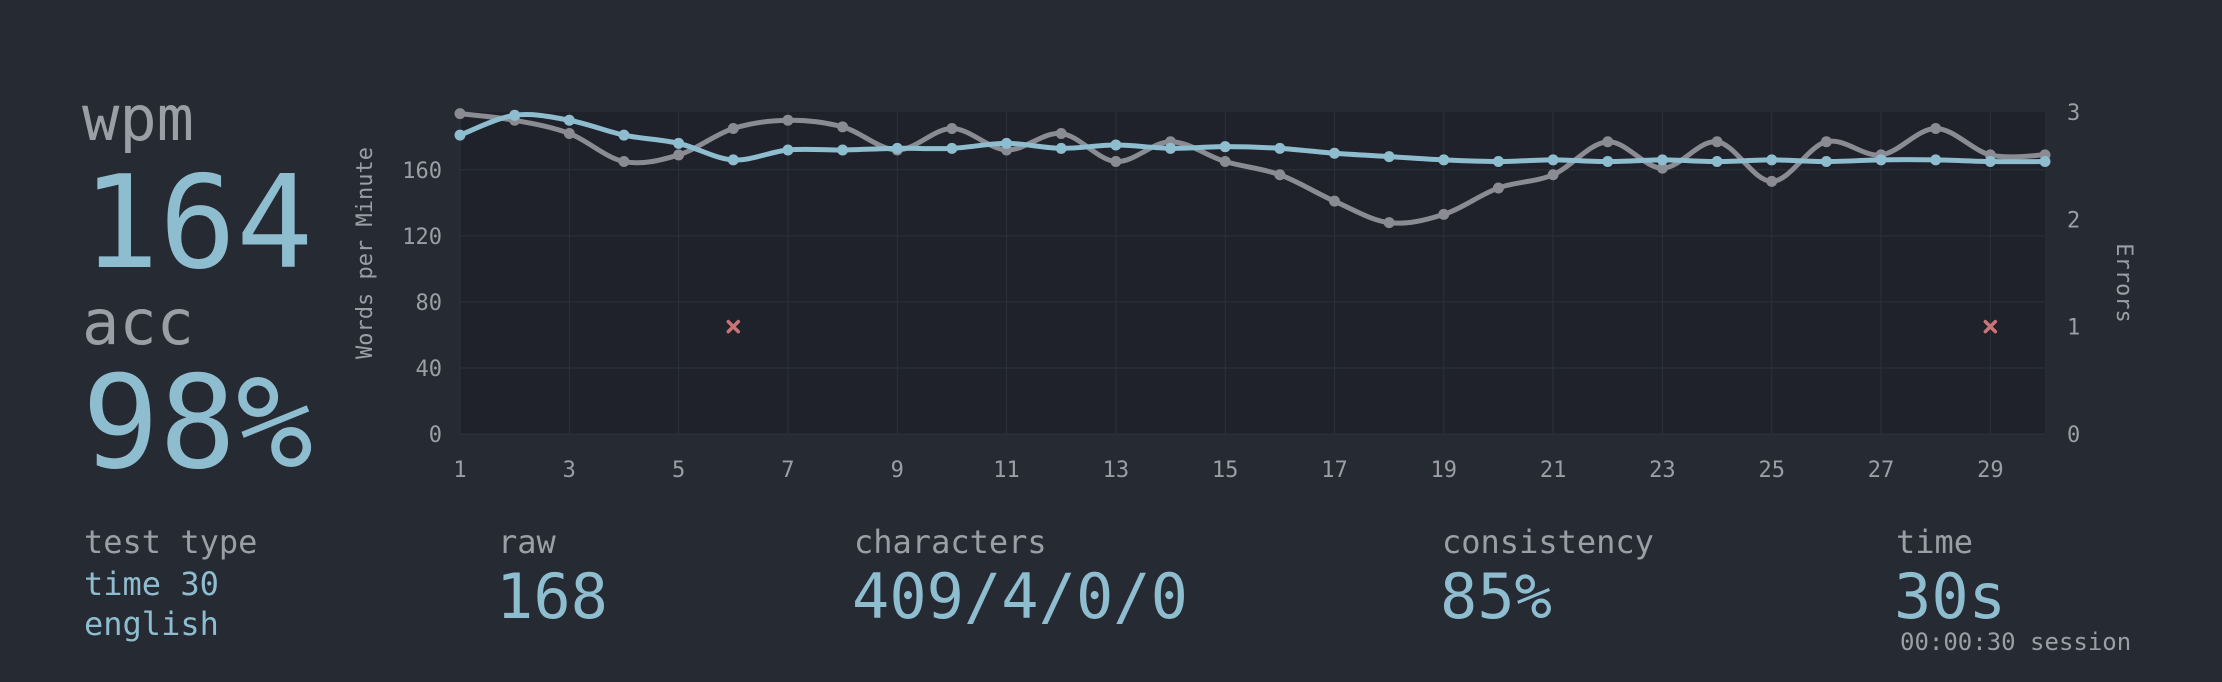 The height and width of the screenshot is (682, 2222). What do you see at coordinates (2073, 113) in the screenshot?
I see `y2-tick-label: 3` at bounding box center [2073, 113].